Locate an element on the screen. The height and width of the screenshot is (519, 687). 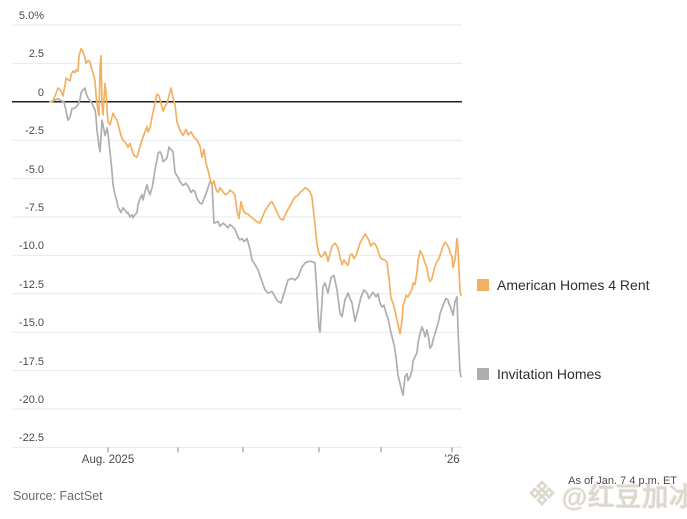
y-tick-label: -5.0 is located at coordinates (34, 169).